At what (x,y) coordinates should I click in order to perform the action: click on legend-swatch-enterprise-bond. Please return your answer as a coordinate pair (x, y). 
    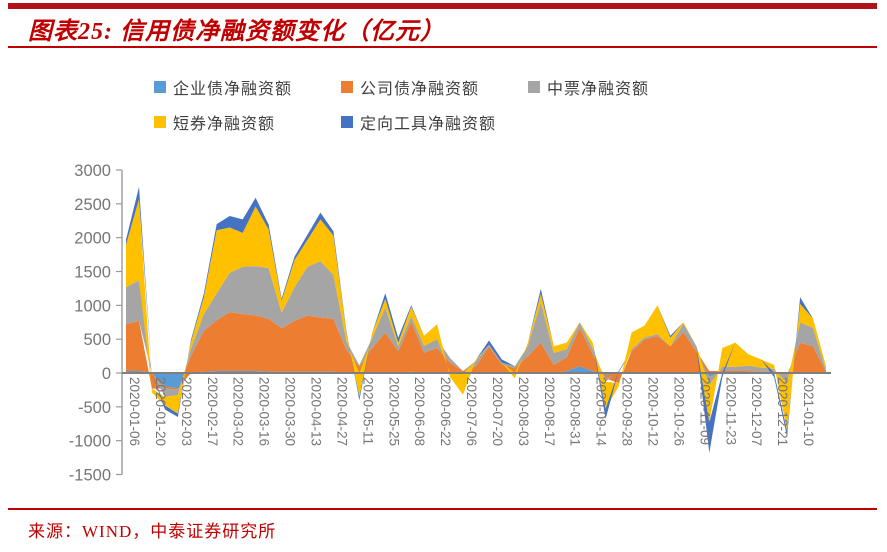
    Looking at the image, I should click on (160, 87).